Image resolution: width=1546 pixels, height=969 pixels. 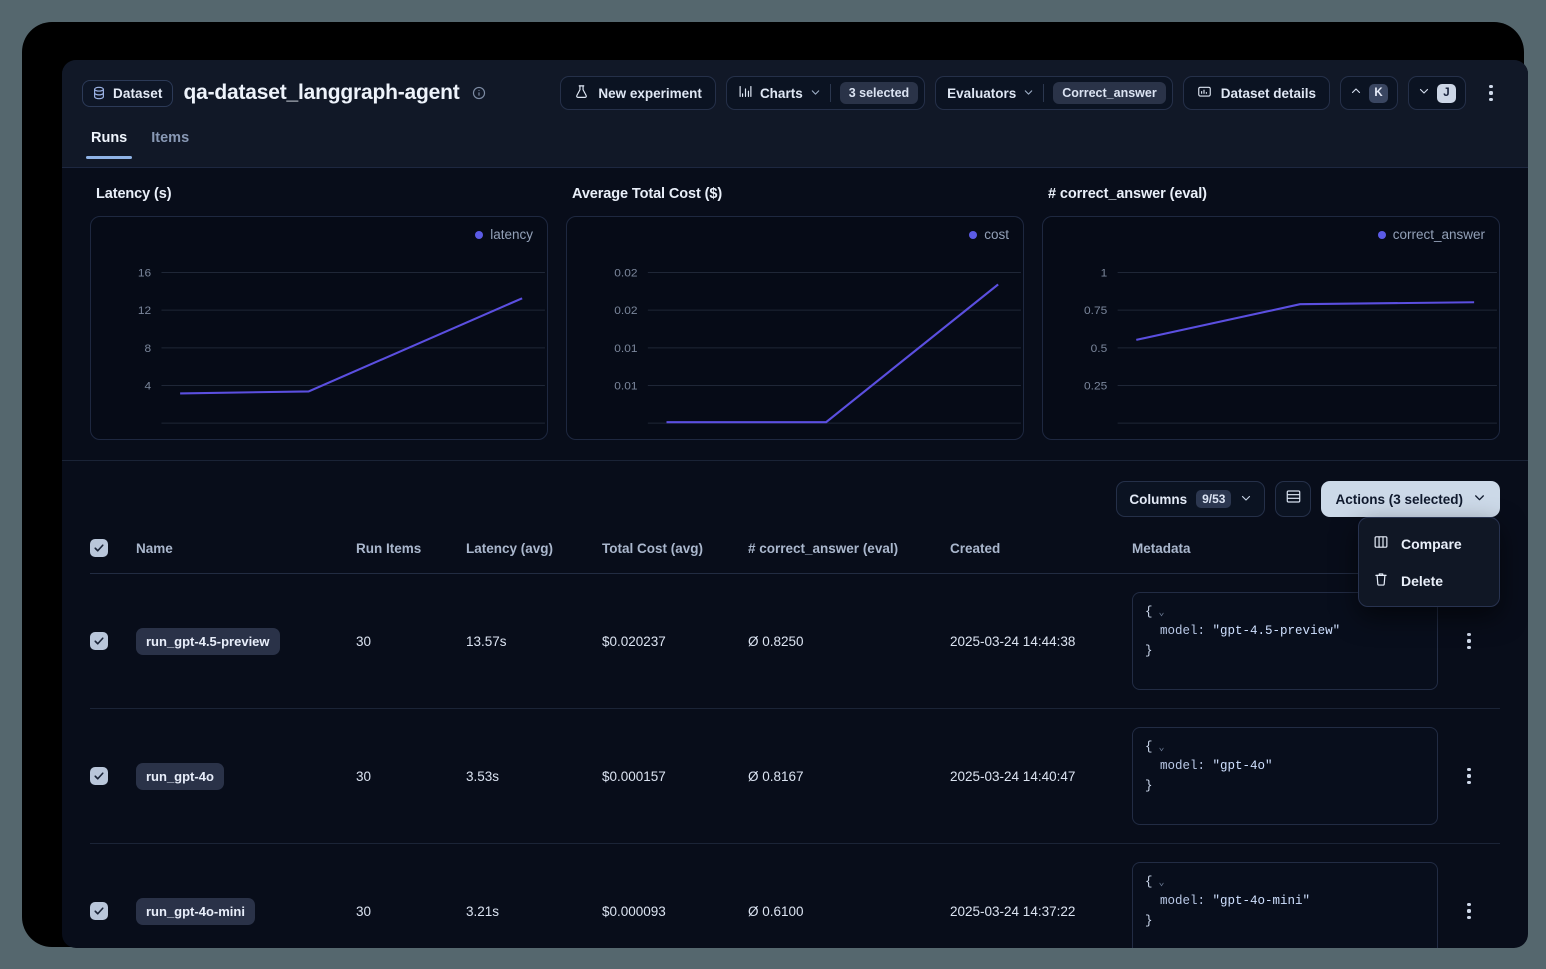 I want to click on row-height-button, so click(x=1293, y=499).